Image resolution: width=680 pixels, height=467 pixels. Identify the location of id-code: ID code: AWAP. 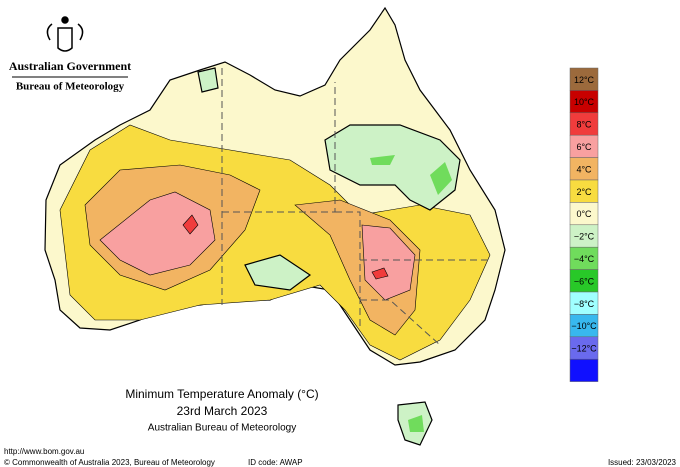
(275, 462).